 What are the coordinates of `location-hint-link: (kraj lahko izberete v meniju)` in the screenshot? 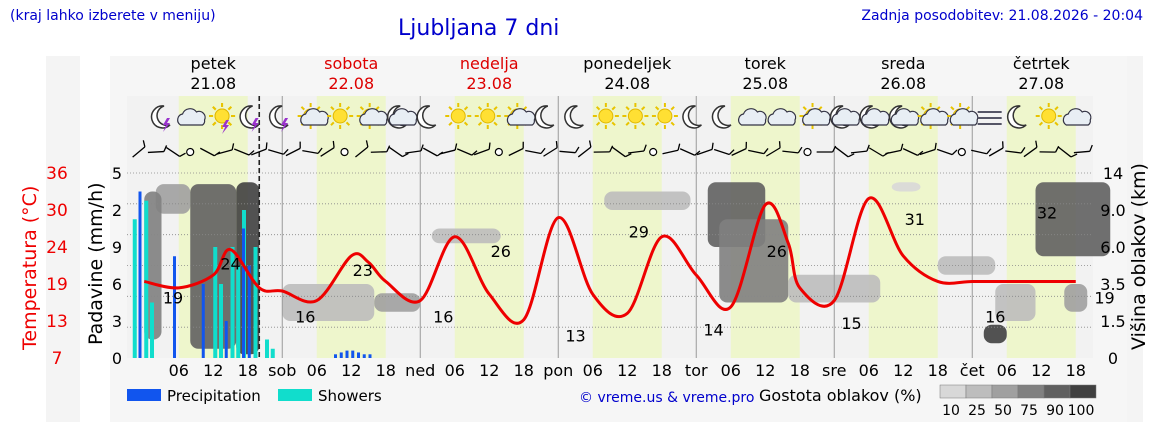 It's located at (113, 16).